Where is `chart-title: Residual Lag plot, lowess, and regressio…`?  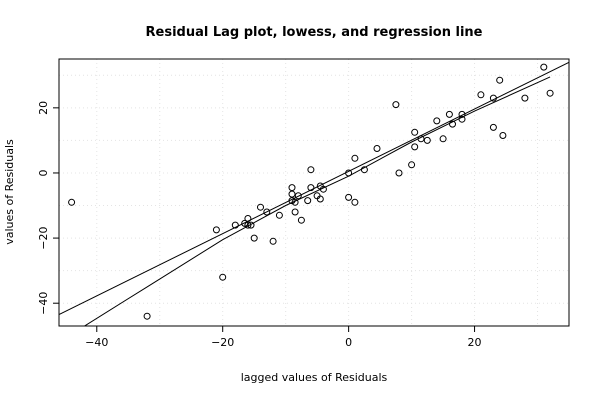
chart-title: Residual Lag plot, lowess, and regressio… is located at coordinates (314, 32).